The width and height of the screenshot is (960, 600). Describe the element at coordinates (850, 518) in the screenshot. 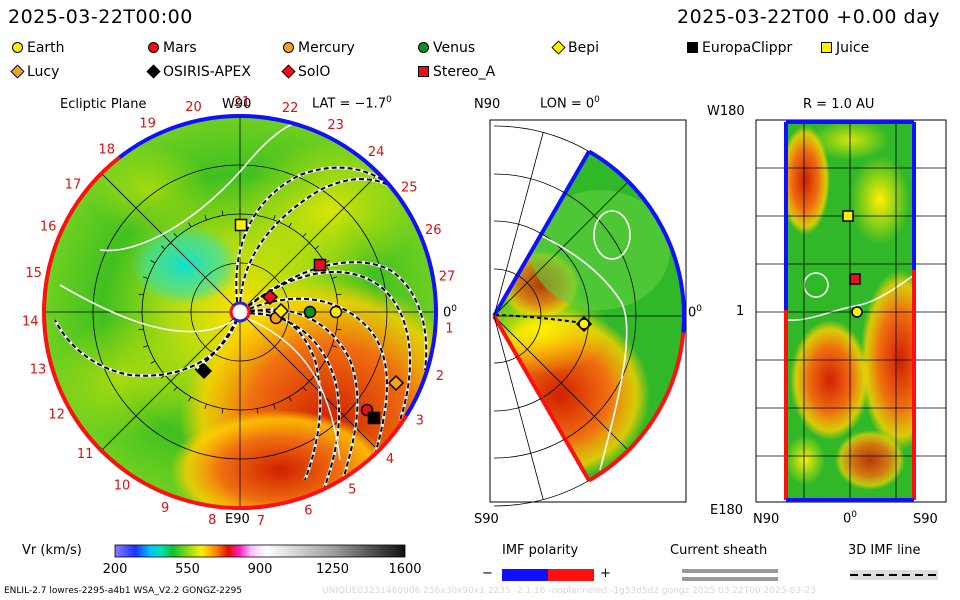

I see `map-x-mid-label: 00` at that location.